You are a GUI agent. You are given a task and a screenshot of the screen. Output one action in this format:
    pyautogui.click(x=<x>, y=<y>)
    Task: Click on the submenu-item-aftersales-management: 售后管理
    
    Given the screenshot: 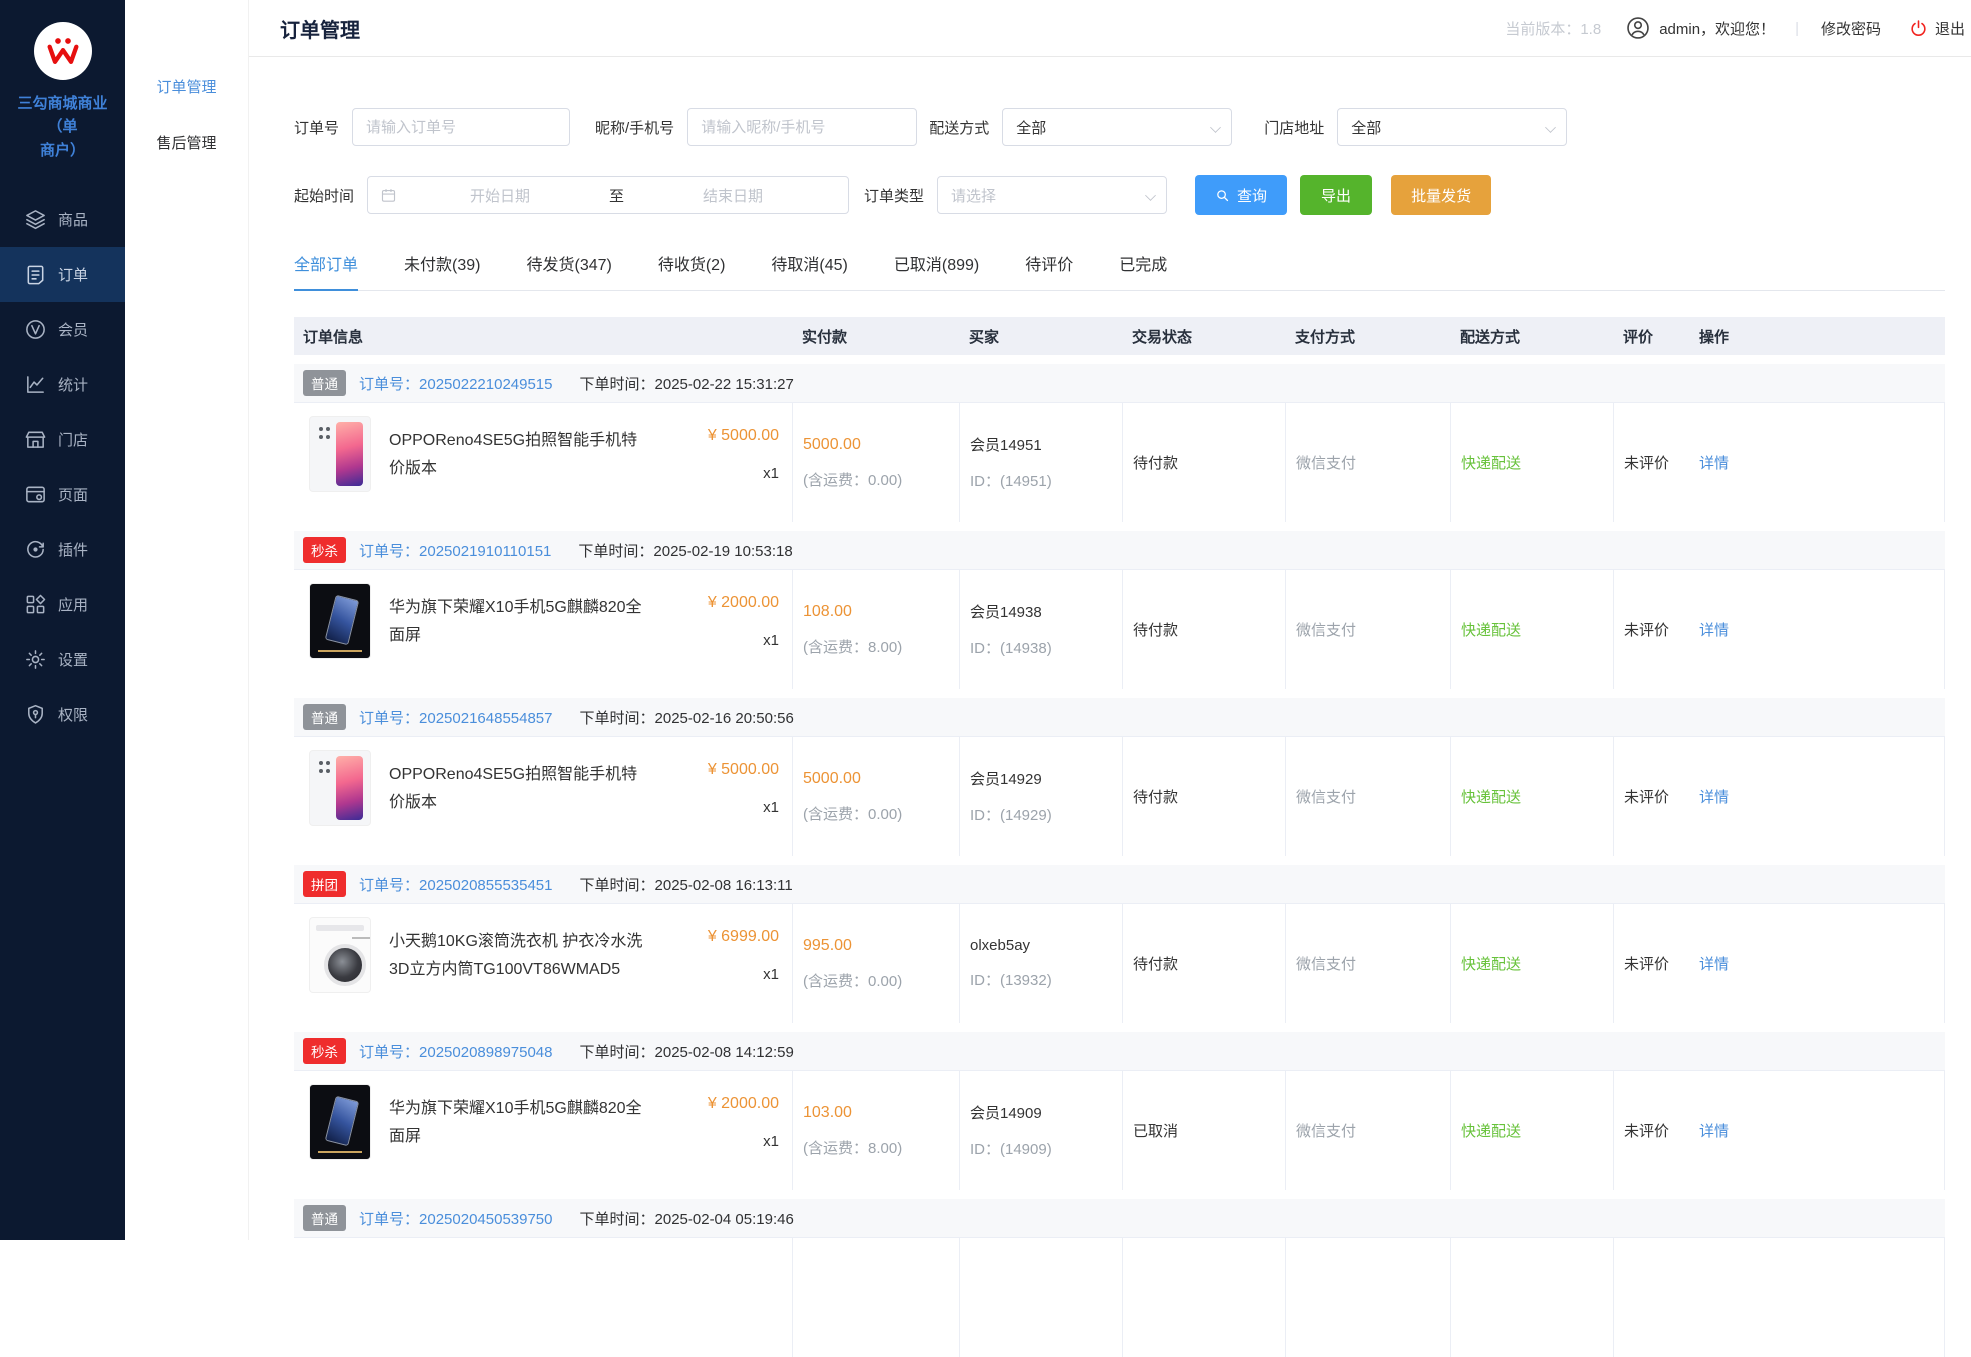 What is the action you would take?
    pyautogui.click(x=186, y=143)
    